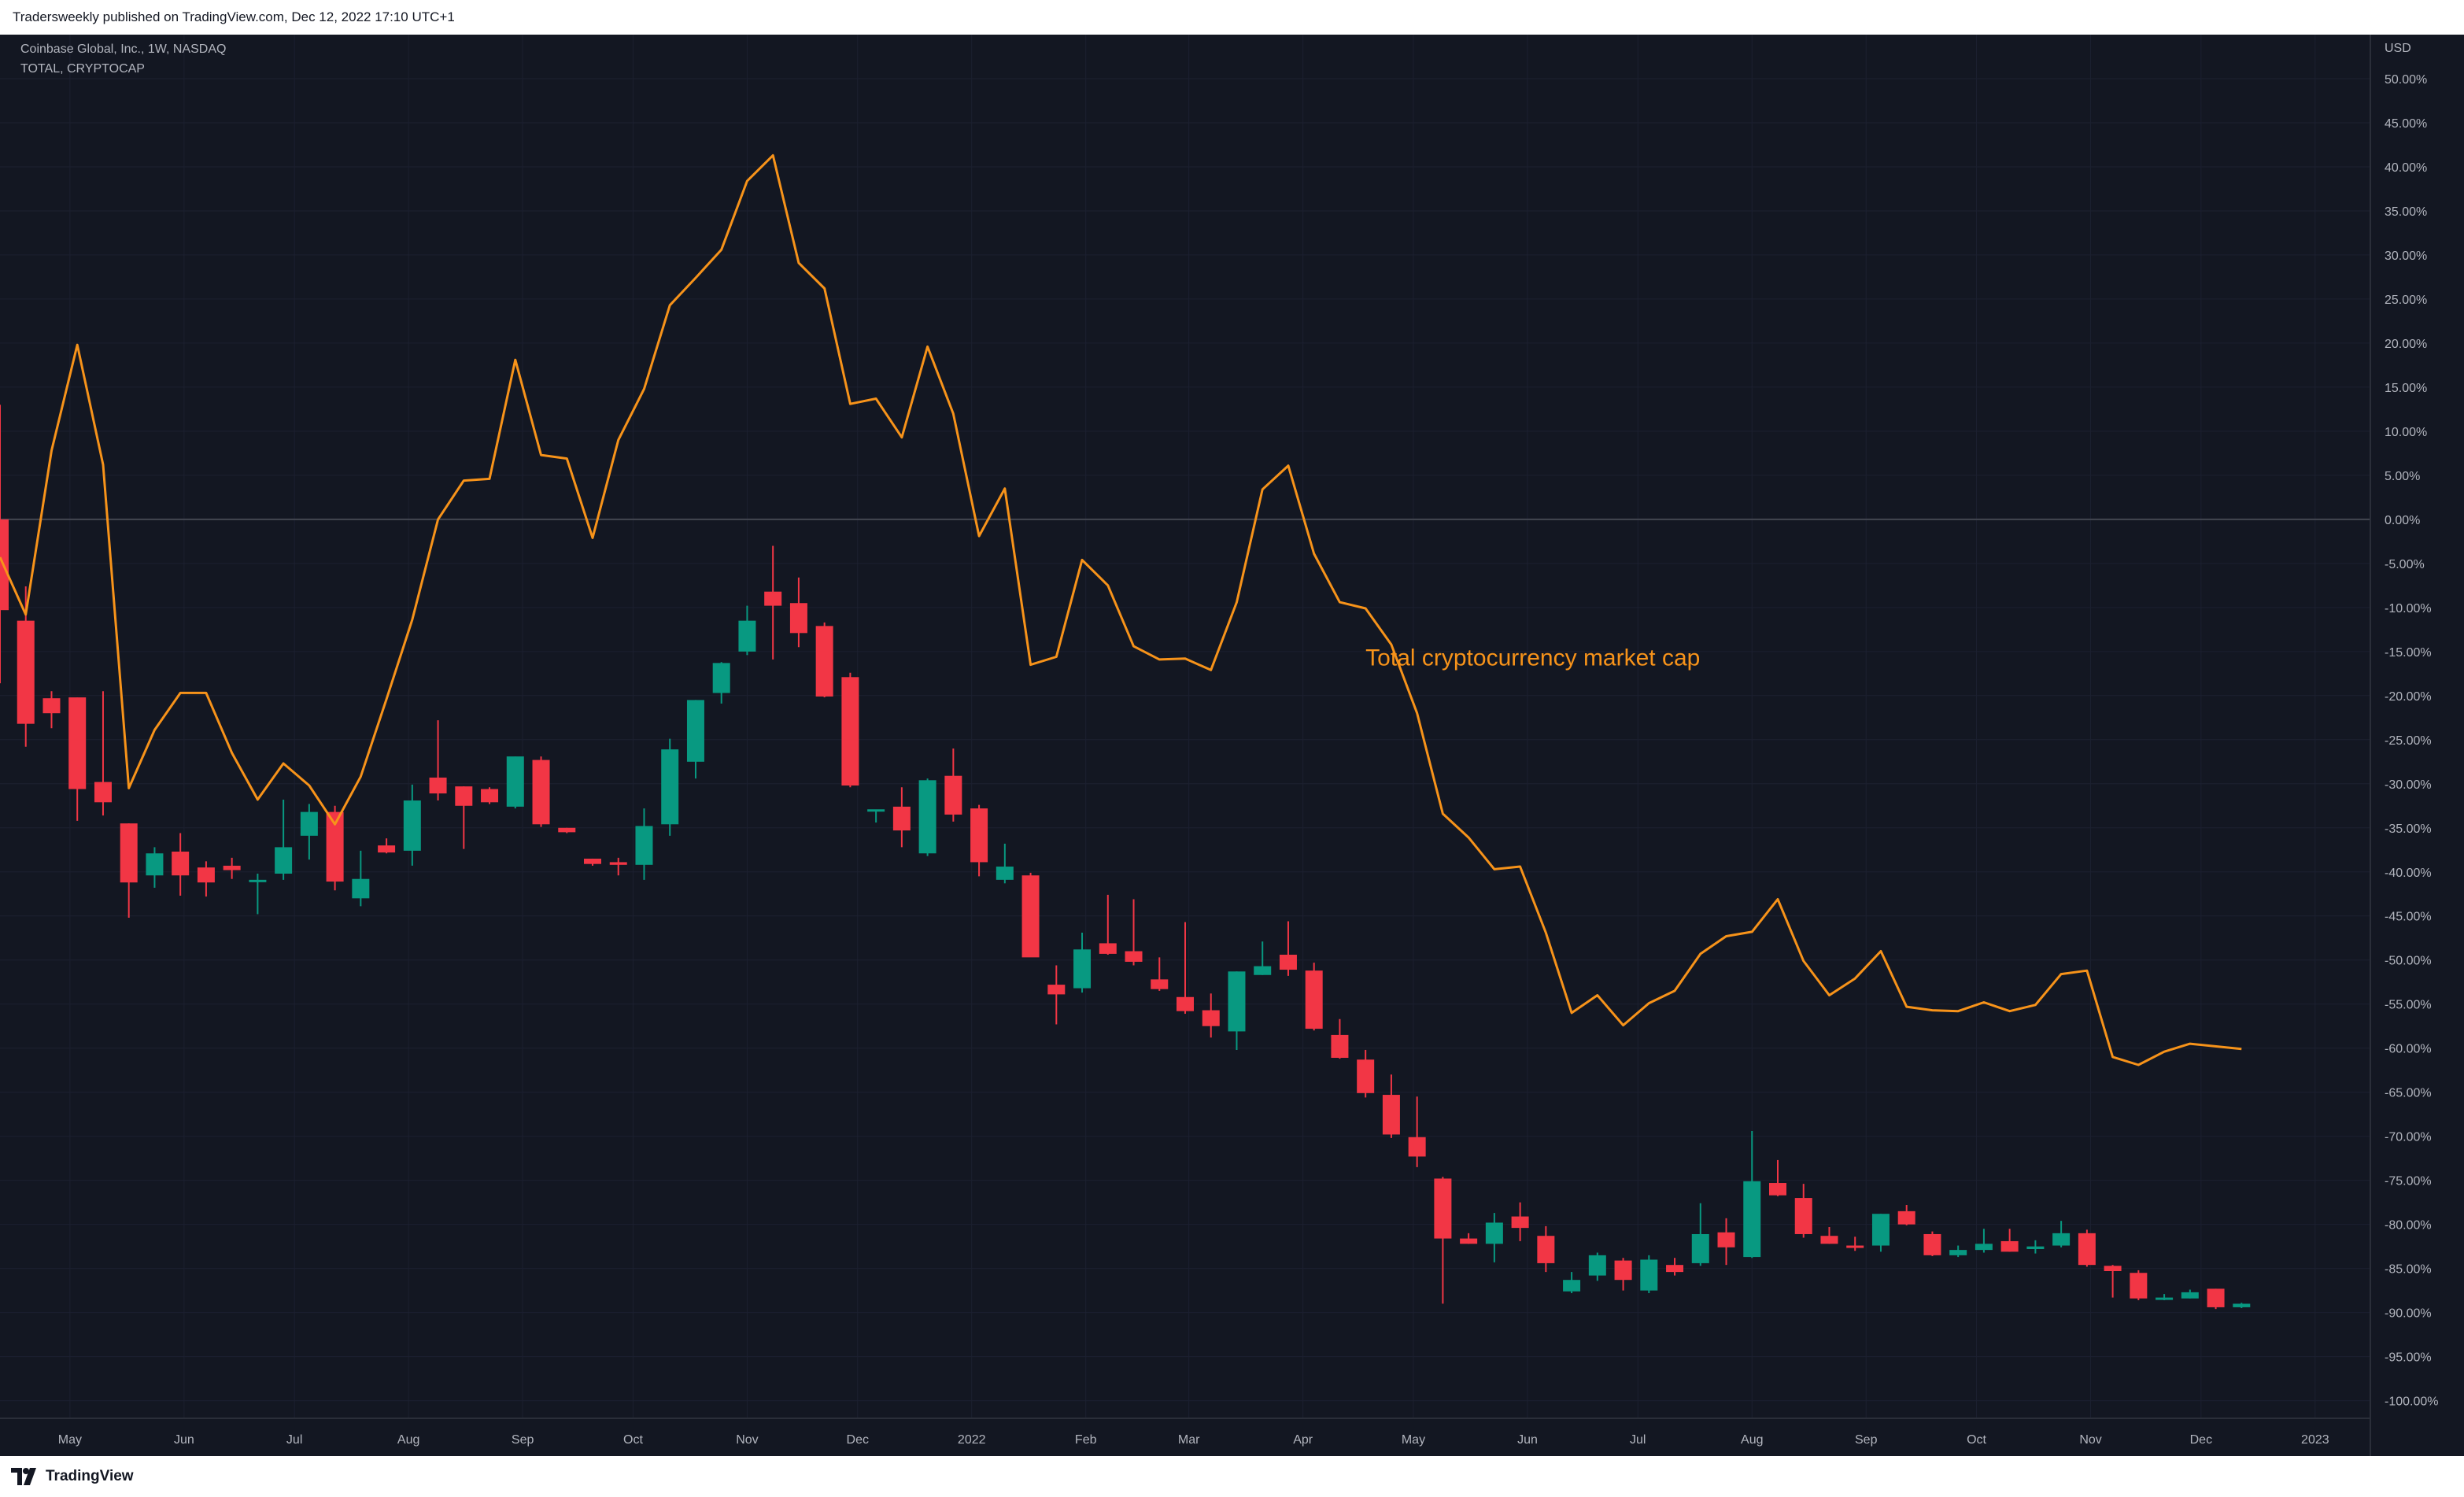  I want to click on legend-compare-symbol: TOTAL, CRYPTOCAP, so click(83, 69).